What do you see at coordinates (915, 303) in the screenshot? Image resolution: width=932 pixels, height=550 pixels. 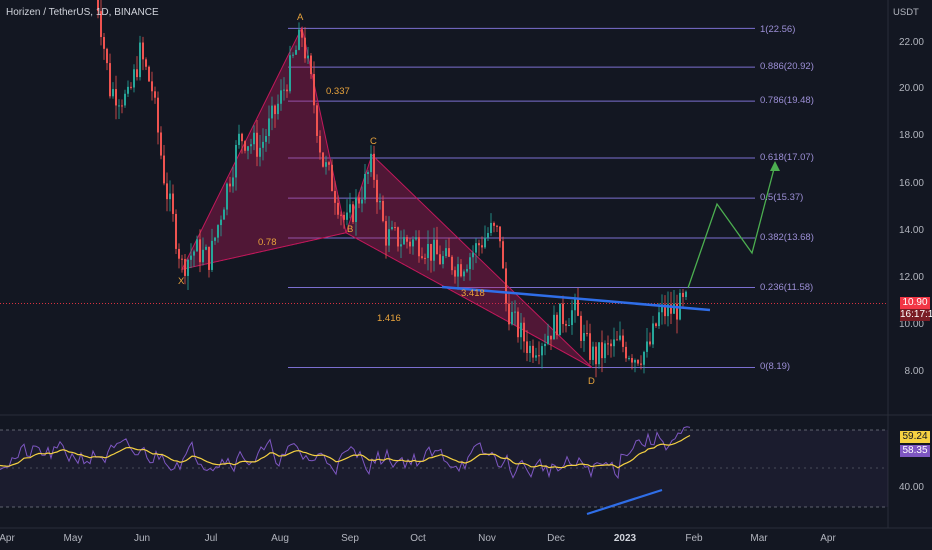 I see `current-price-tag: 10.90` at bounding box center [915, 303].